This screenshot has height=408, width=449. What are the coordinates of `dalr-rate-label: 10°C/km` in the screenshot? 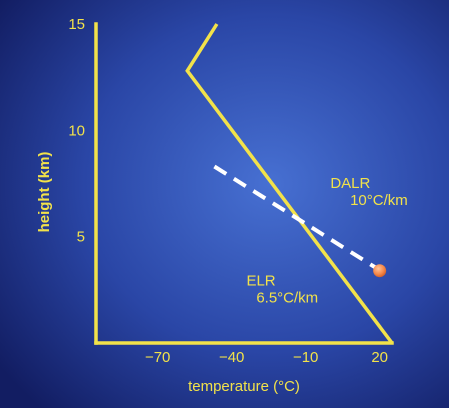 It's located at (379, 200).